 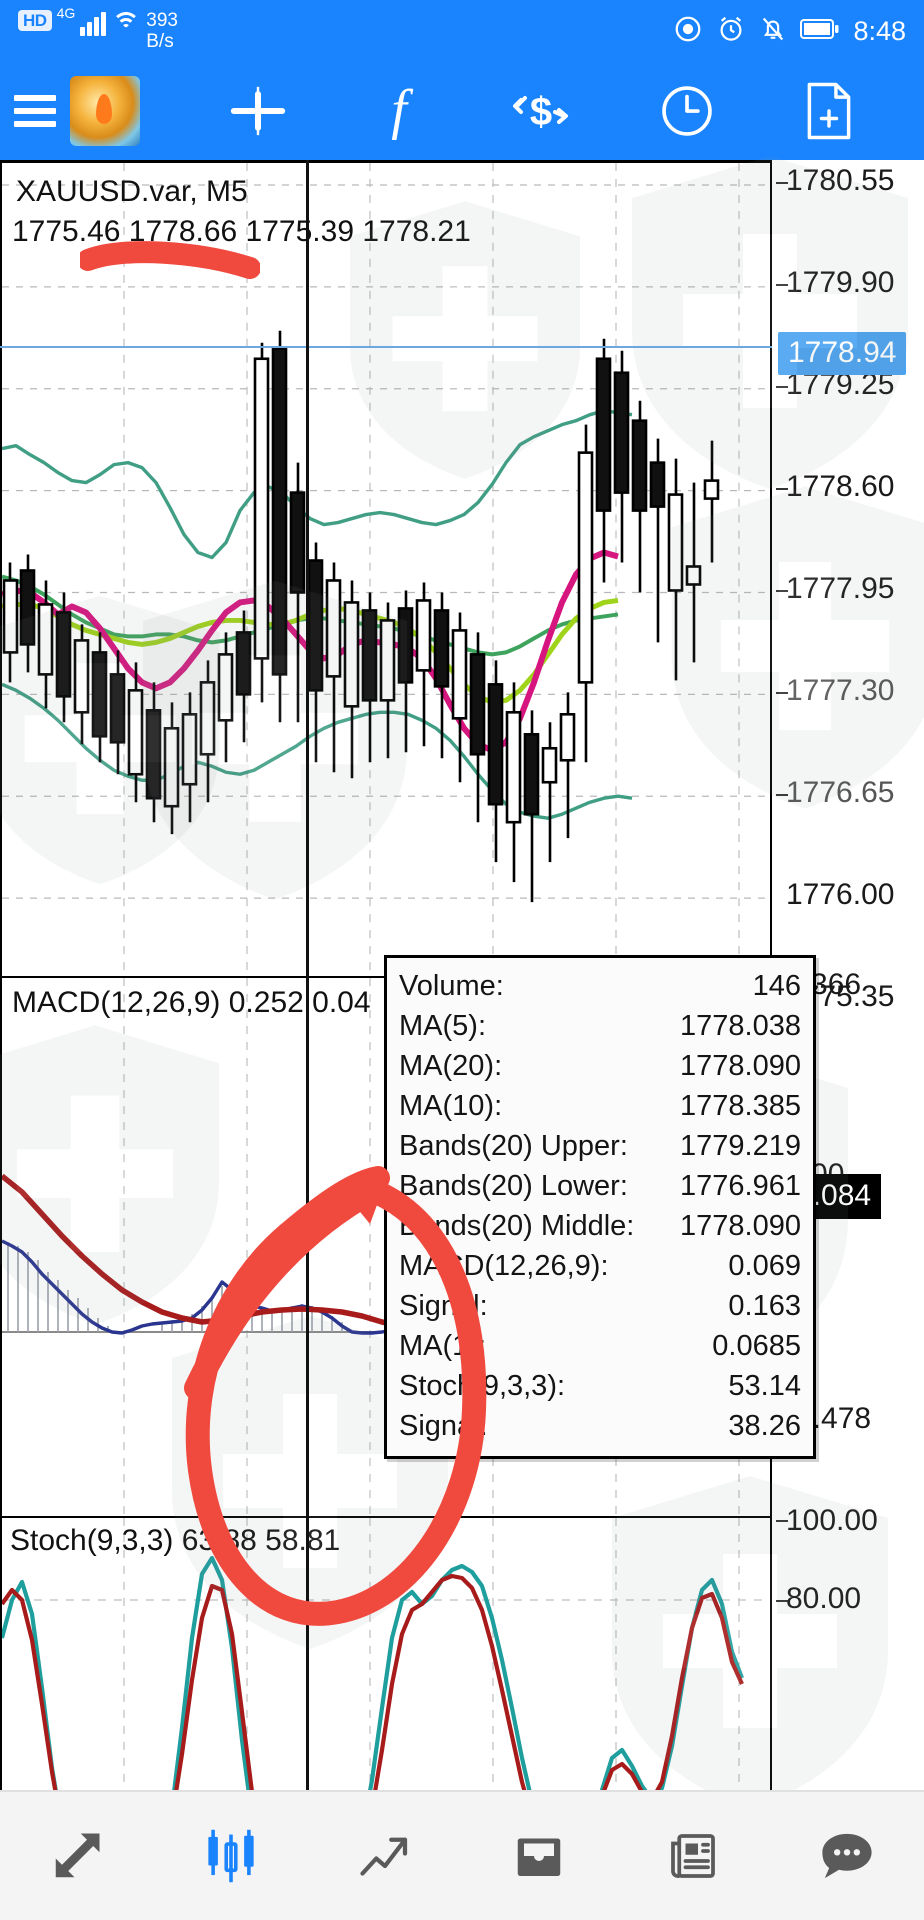 I want to click on data-window-value: 1776.961, so click(x=740, y=1186).